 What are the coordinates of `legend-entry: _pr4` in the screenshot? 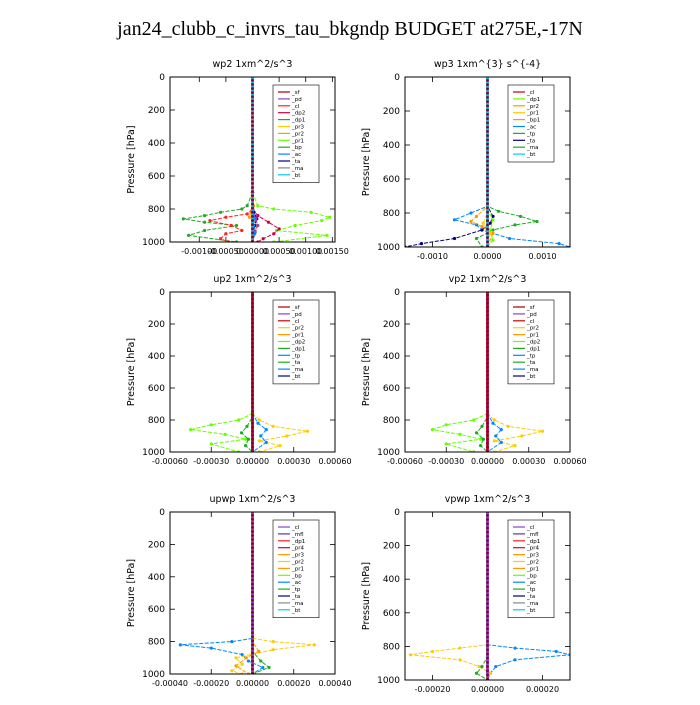 It's located at (533, 549).